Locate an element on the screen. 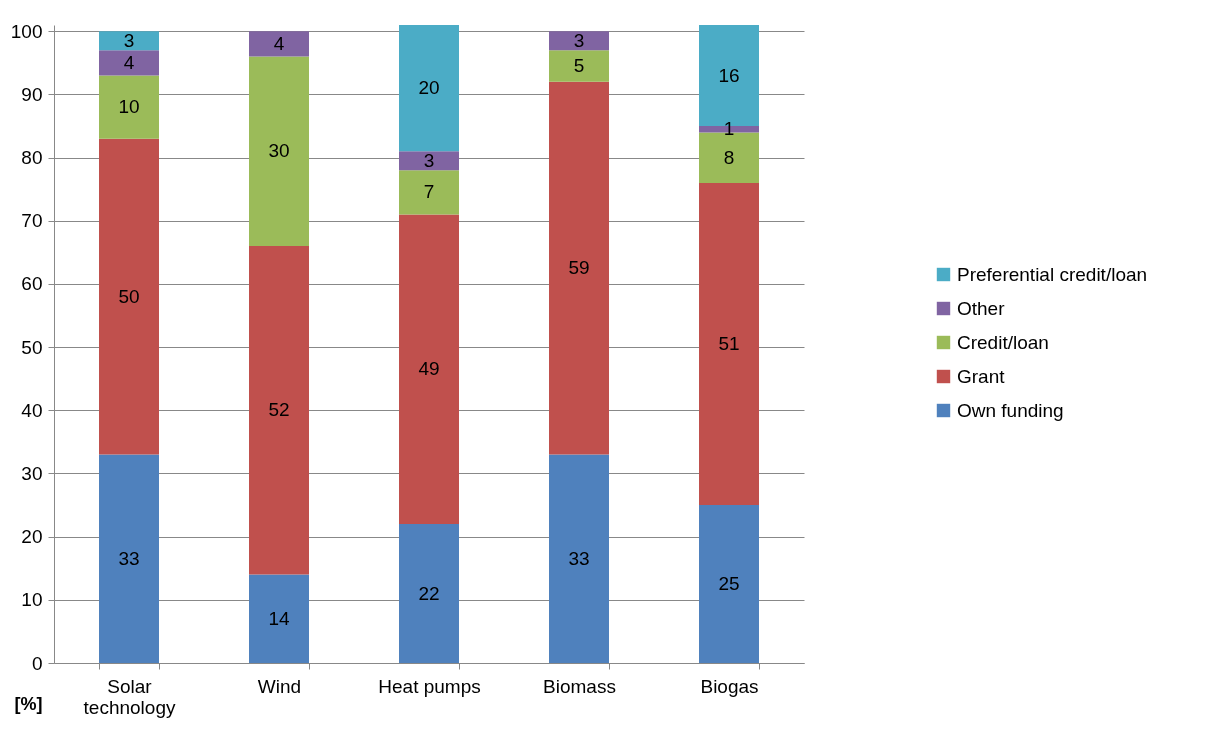 The height and width of the screenshot is (738, 1217). y-tick-label: 70 is located at coordinates (32, 221).